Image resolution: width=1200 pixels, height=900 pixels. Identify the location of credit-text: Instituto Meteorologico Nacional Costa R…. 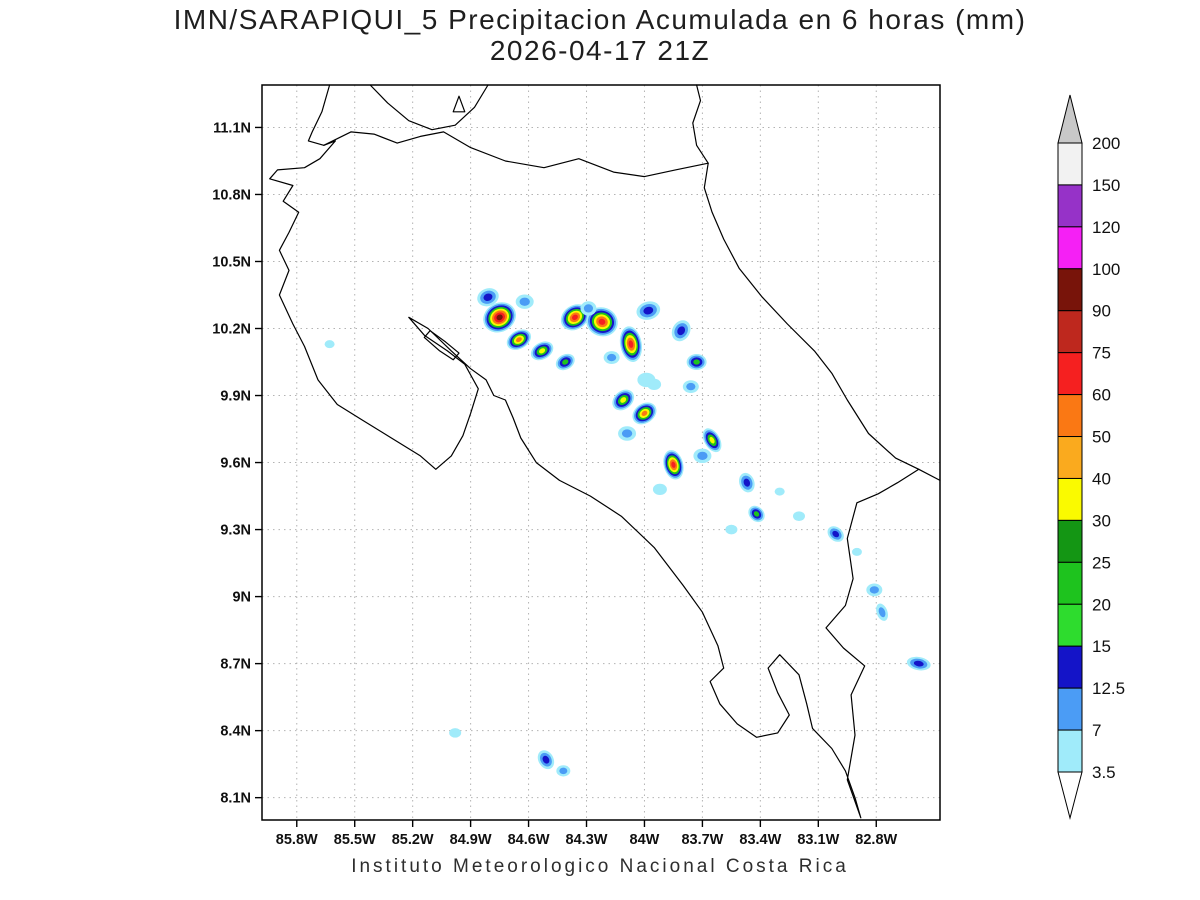
(600, 866).